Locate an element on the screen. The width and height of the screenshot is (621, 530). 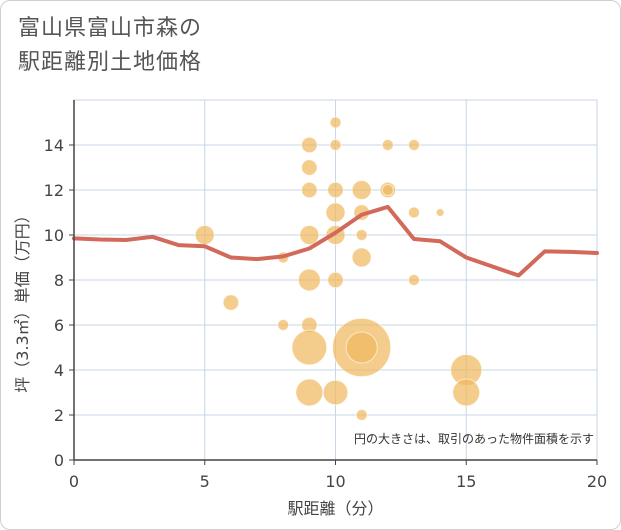
x-tick-label: 0 is located at coordinates (74, 481).